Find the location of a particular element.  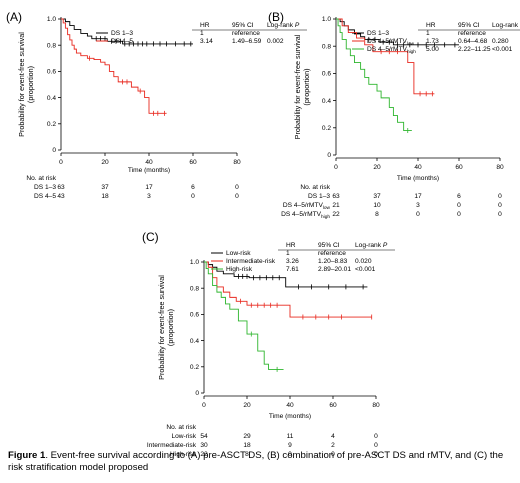

panel-label: (B) is located at coordinates (276, 17).